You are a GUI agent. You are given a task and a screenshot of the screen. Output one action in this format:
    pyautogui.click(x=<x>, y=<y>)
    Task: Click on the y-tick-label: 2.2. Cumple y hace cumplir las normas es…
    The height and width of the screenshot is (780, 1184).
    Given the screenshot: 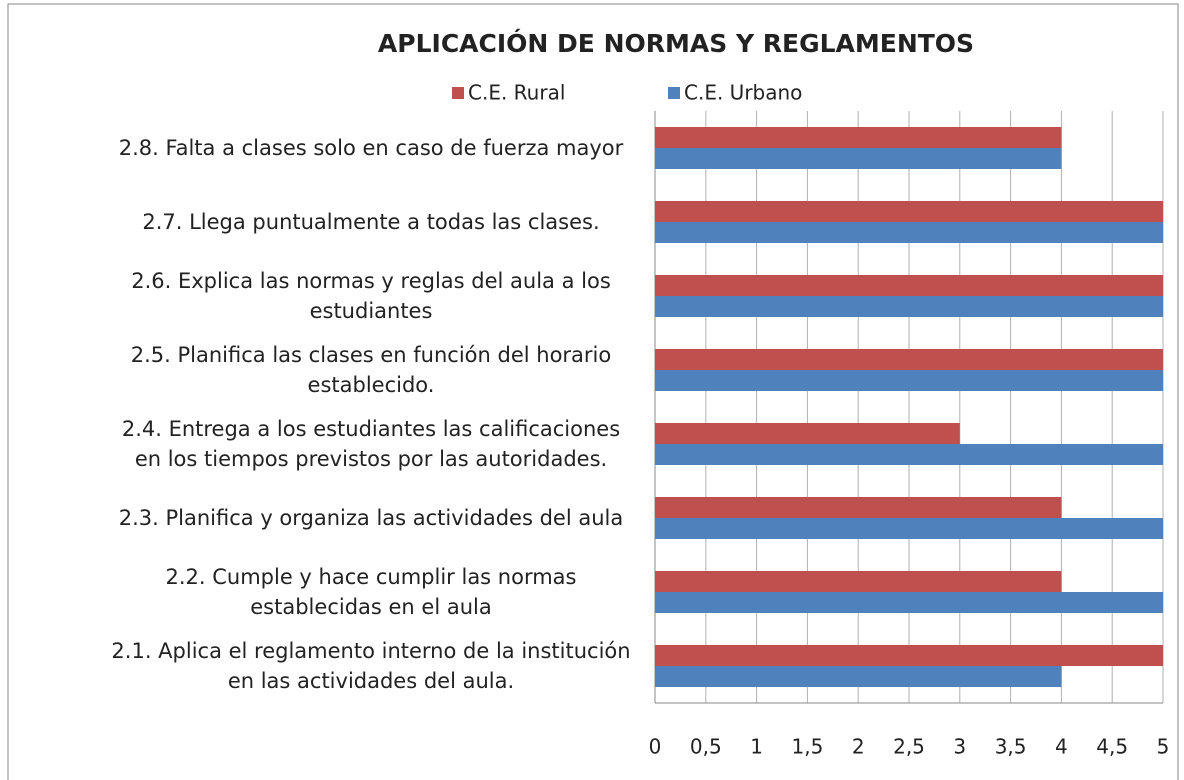 What is the action you would take?
    pyautogui.click(x=371, y=592)
    